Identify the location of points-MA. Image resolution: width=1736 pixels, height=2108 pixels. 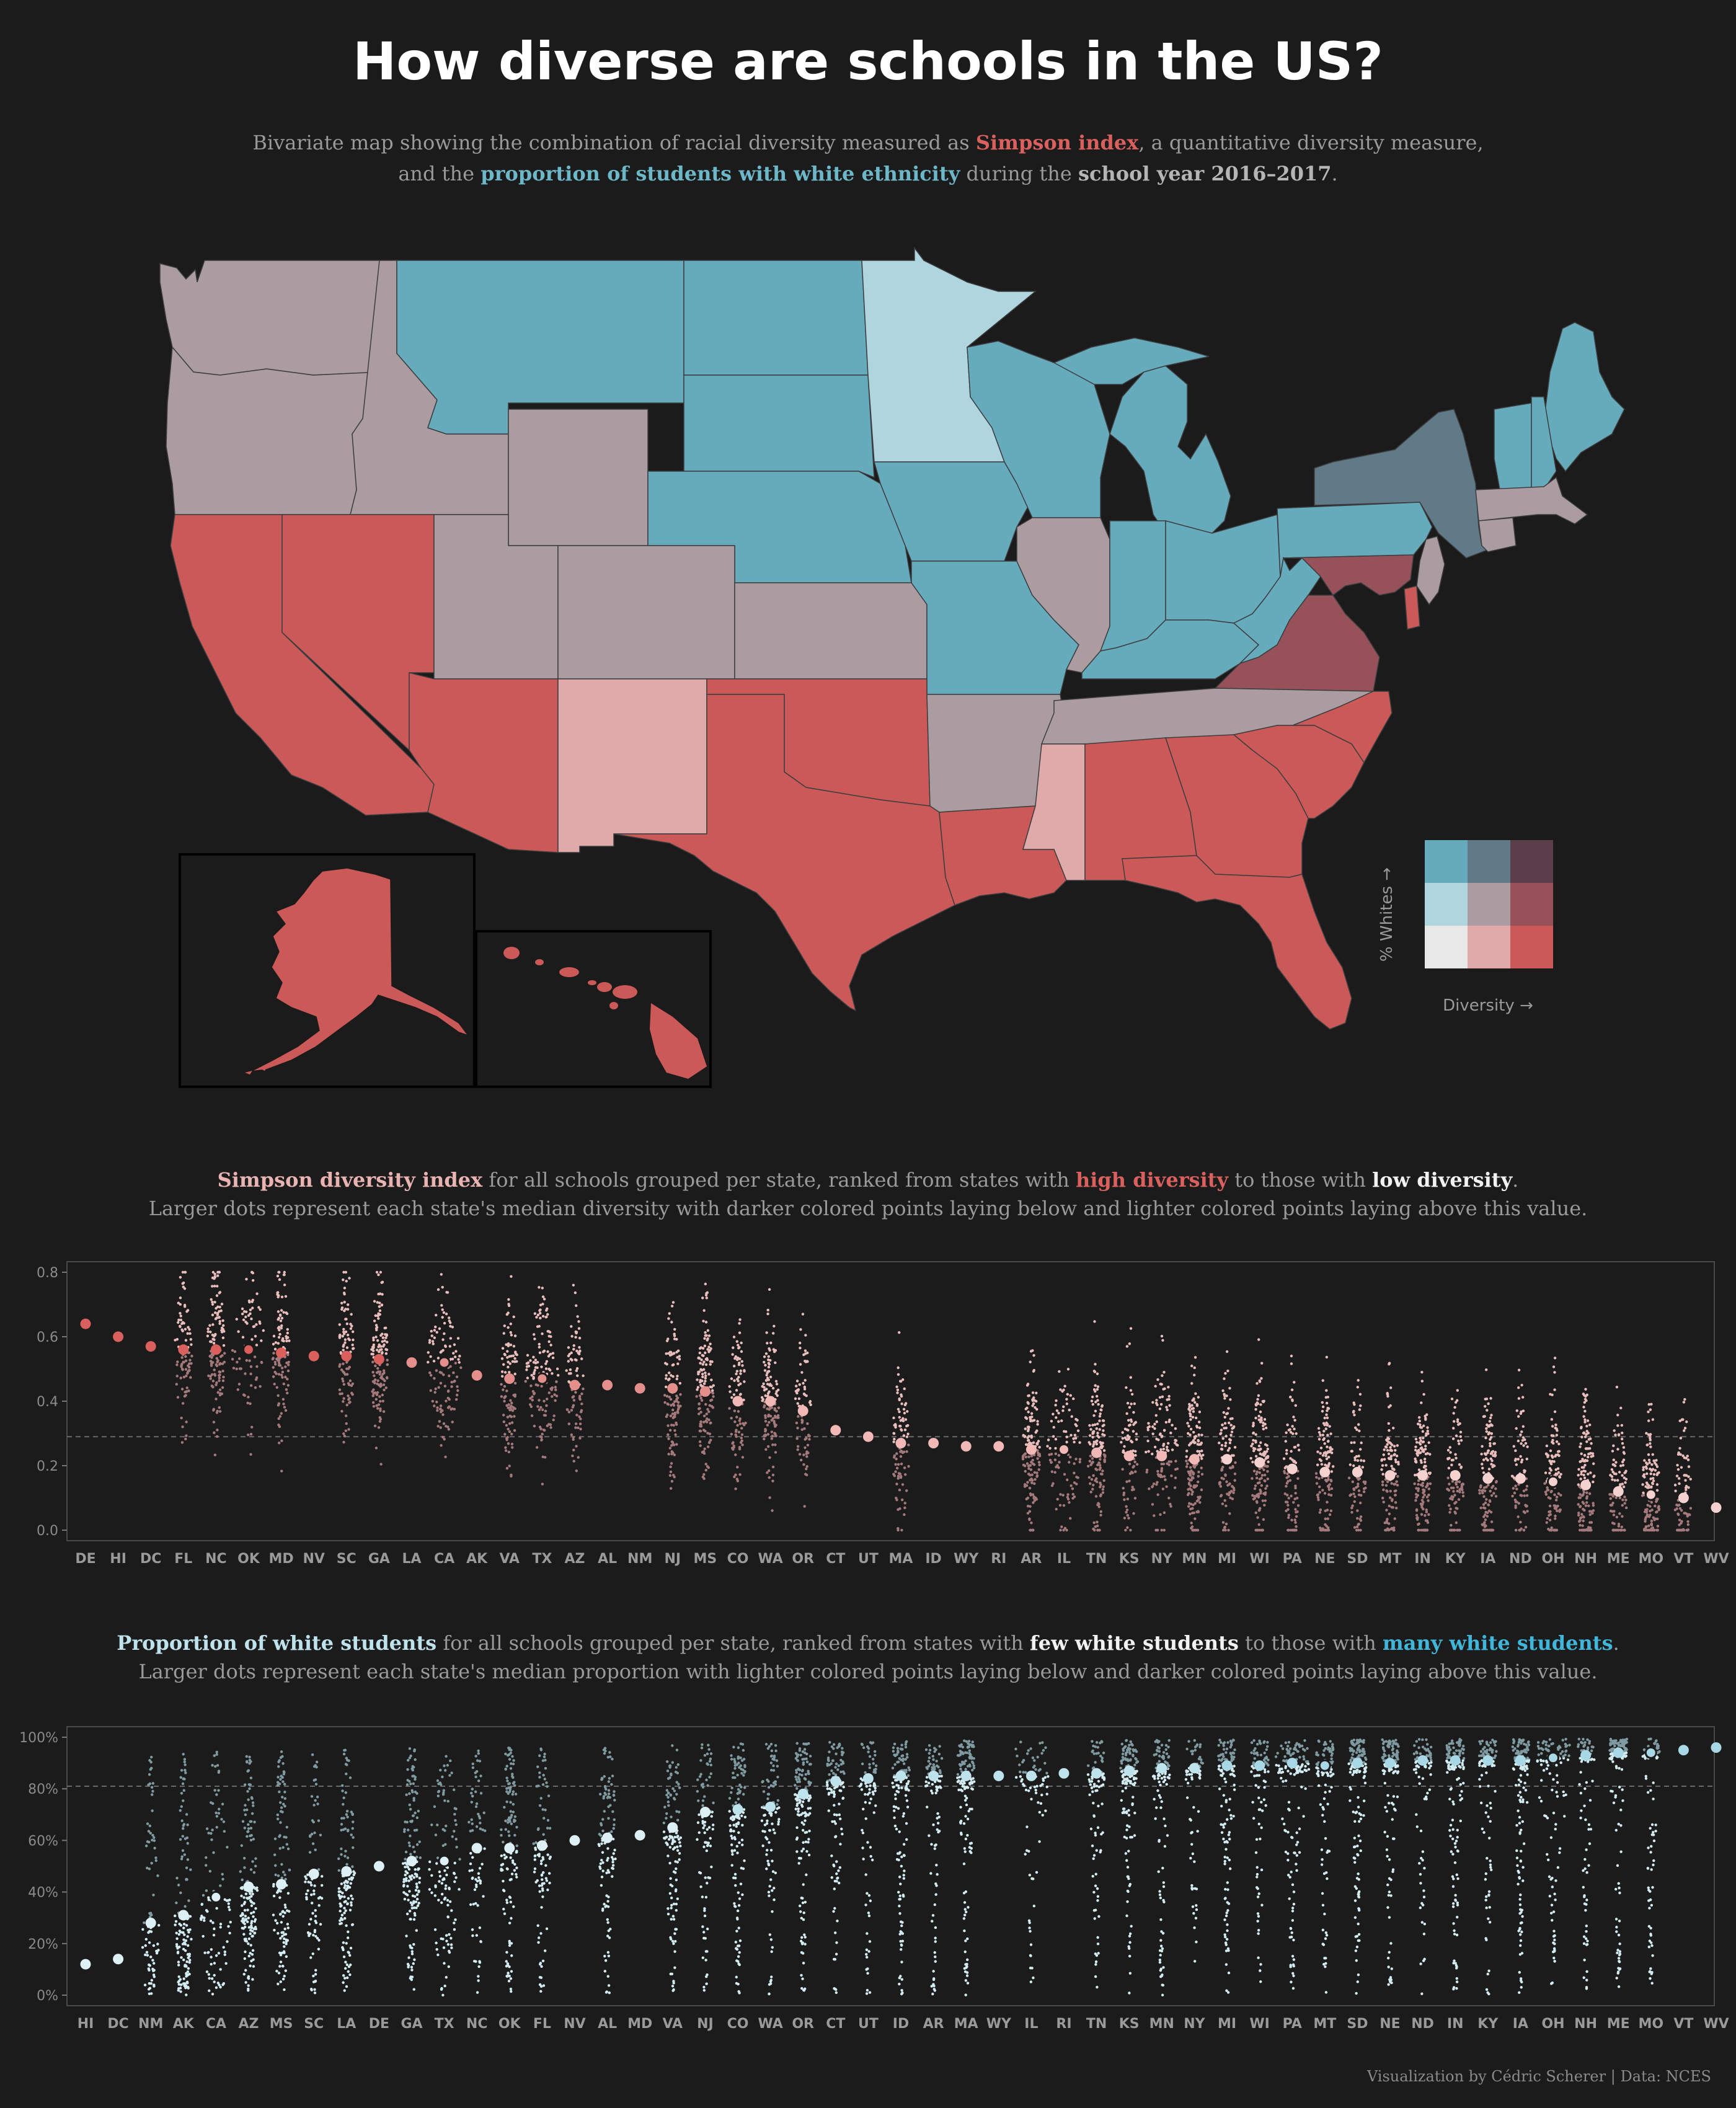
(901, 1431).